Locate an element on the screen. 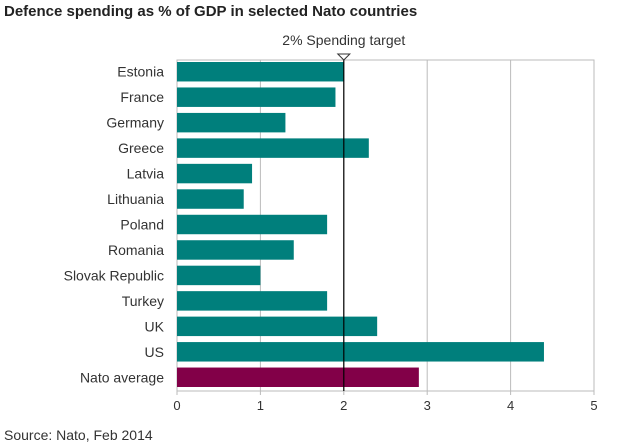 The image size is (625, 445). x-tick-label: 0 is located at coordinates (176, 405).